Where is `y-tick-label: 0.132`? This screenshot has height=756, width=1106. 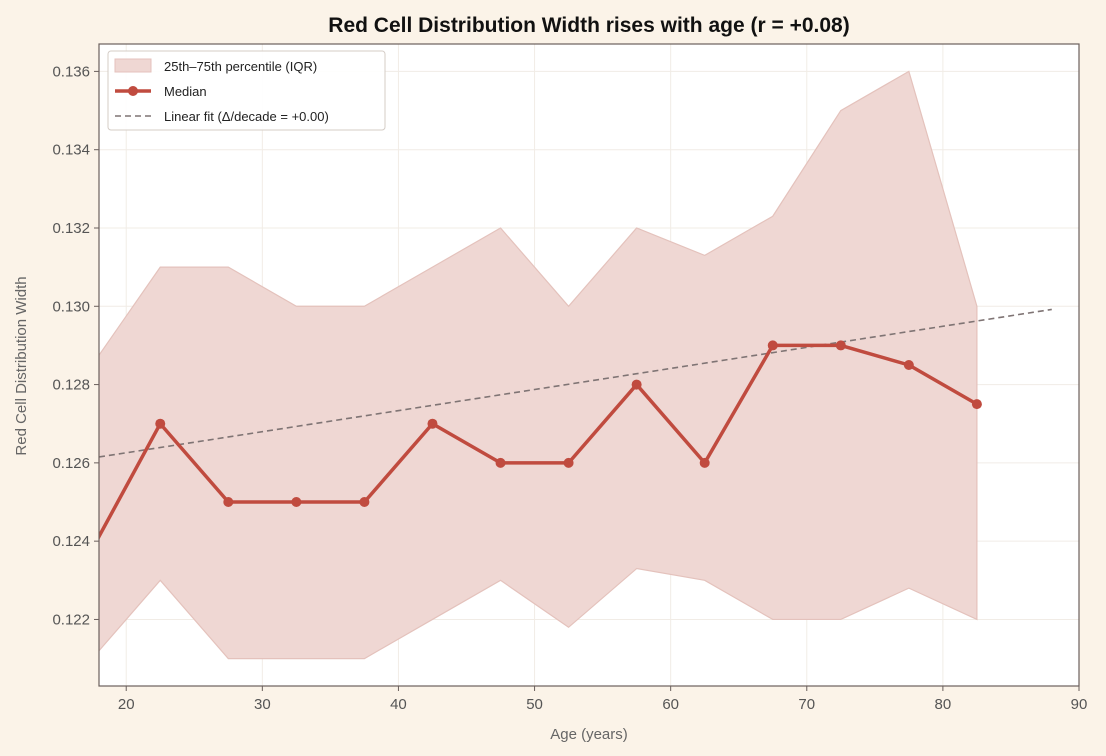
y-tick-label: 0.132 is located at coordinates (71, 228).